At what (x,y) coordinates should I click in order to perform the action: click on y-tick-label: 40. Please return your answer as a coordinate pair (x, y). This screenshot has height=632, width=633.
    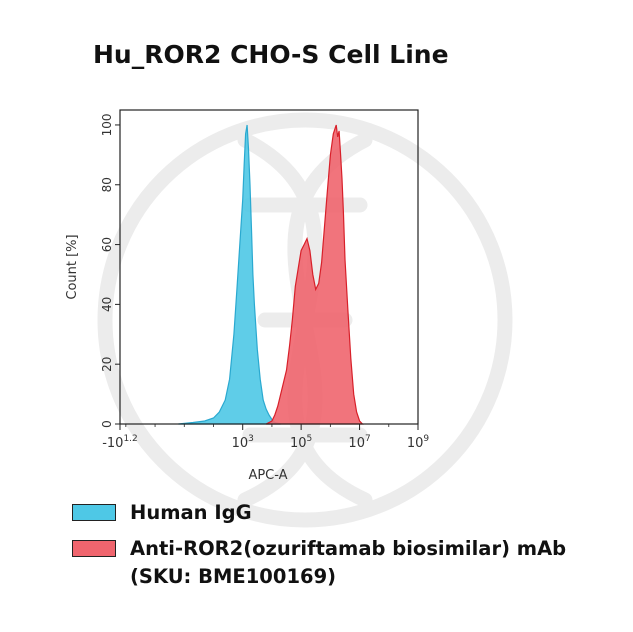
    Looking at the image, I should click on (107, 304).